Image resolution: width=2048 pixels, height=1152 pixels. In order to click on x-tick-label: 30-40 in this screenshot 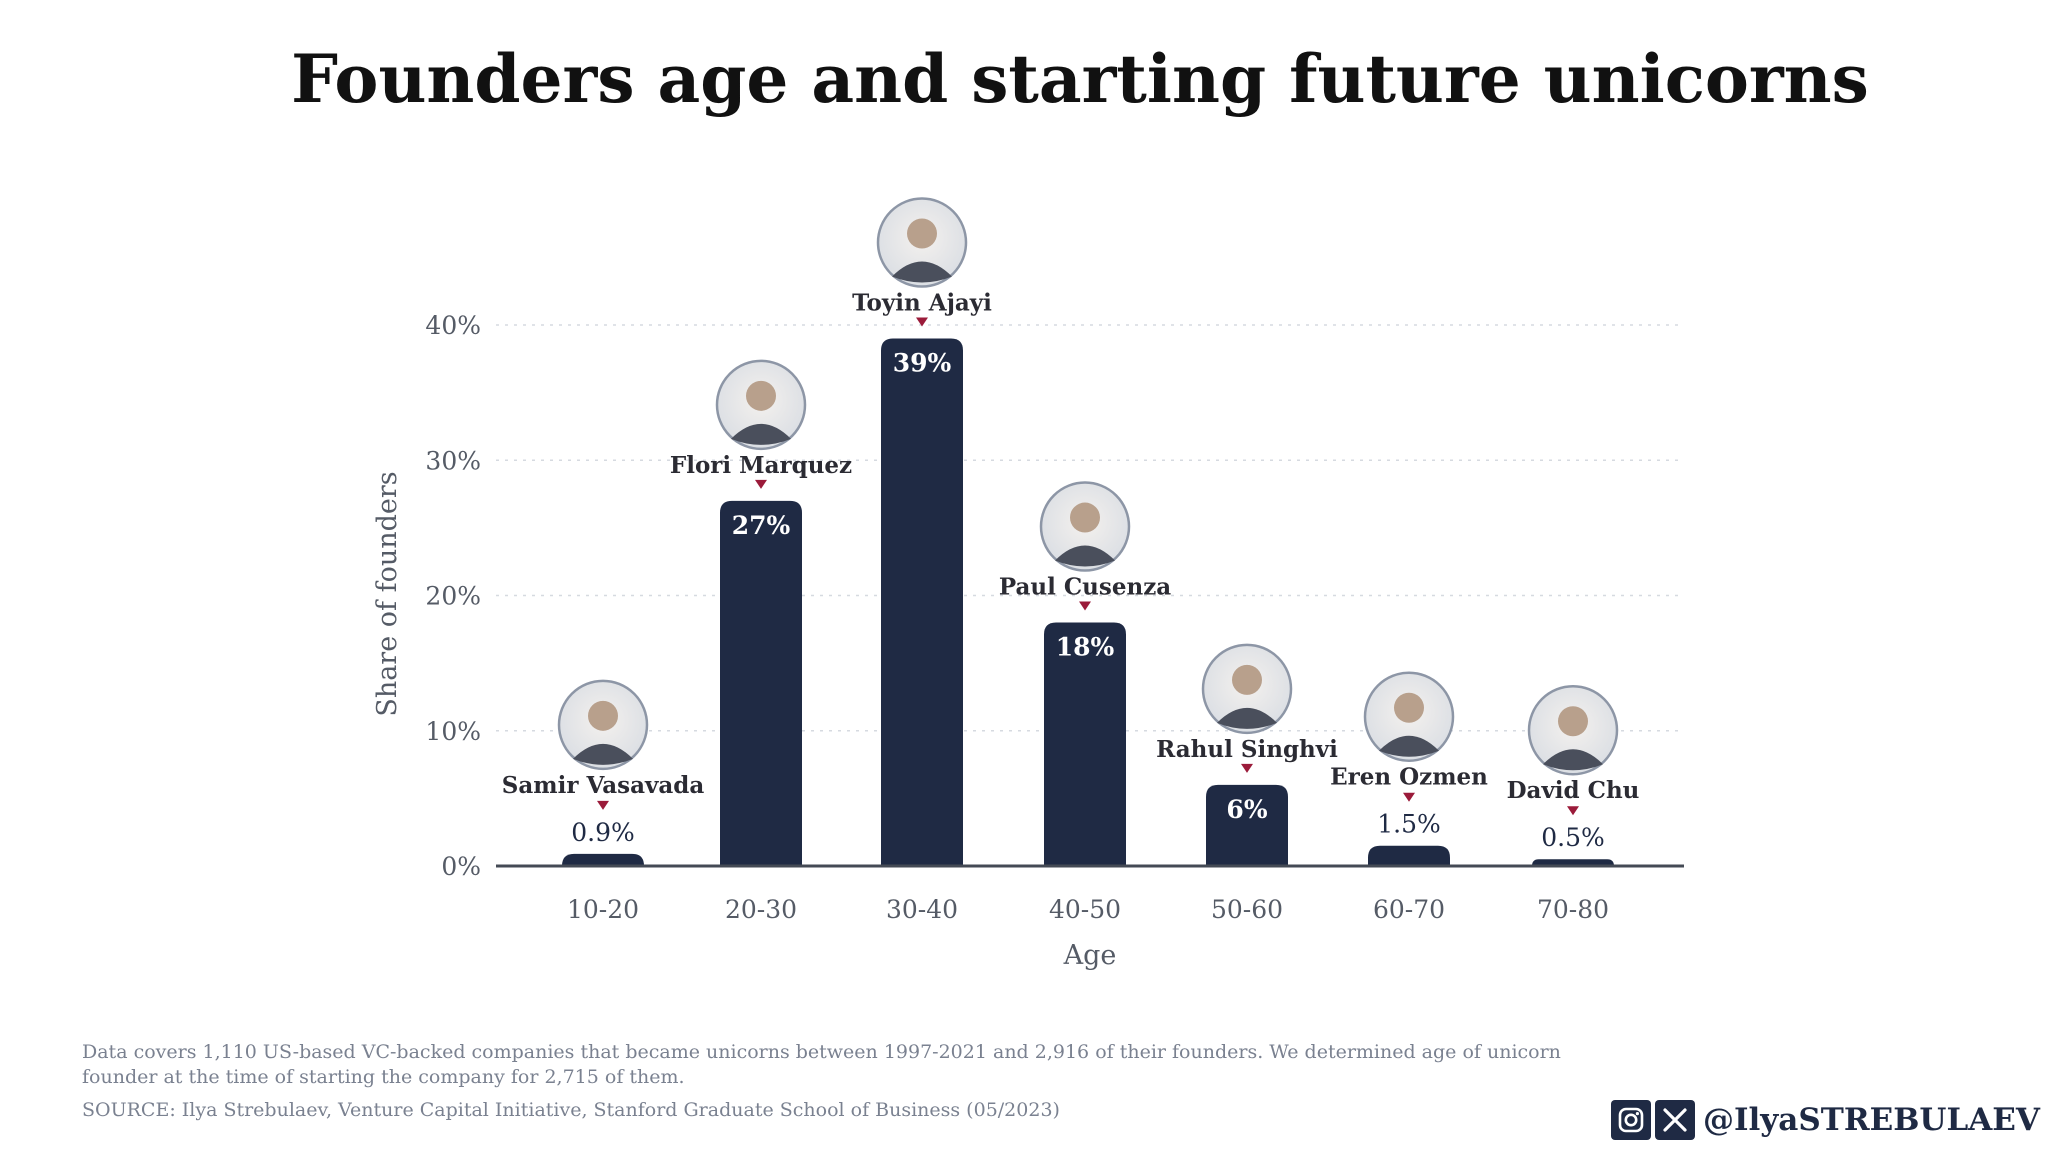, I will do `click(922, 909)`.